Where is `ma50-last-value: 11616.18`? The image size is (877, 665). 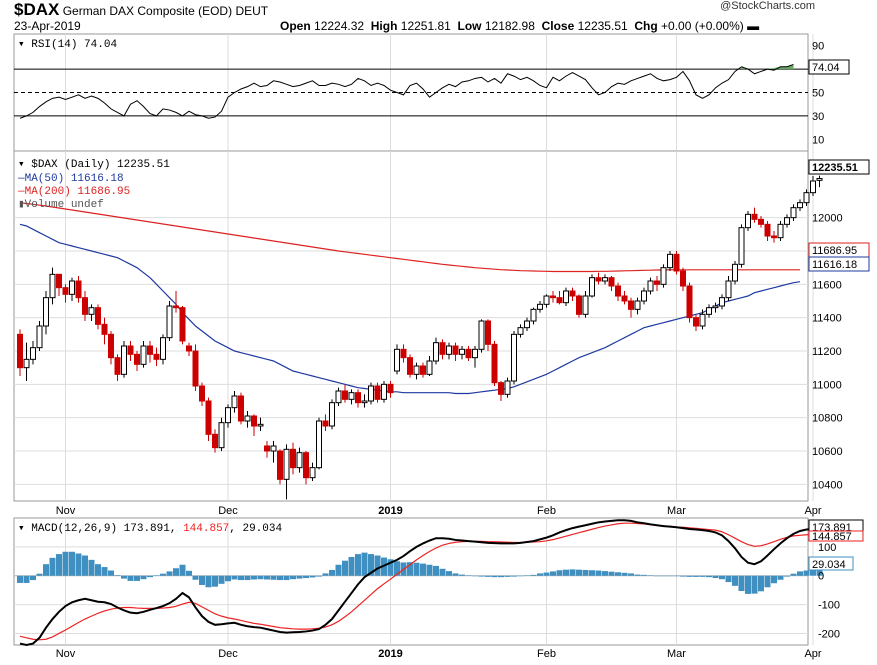 ma50-last-value: 11616.18 is located at coordinates (834, 265).